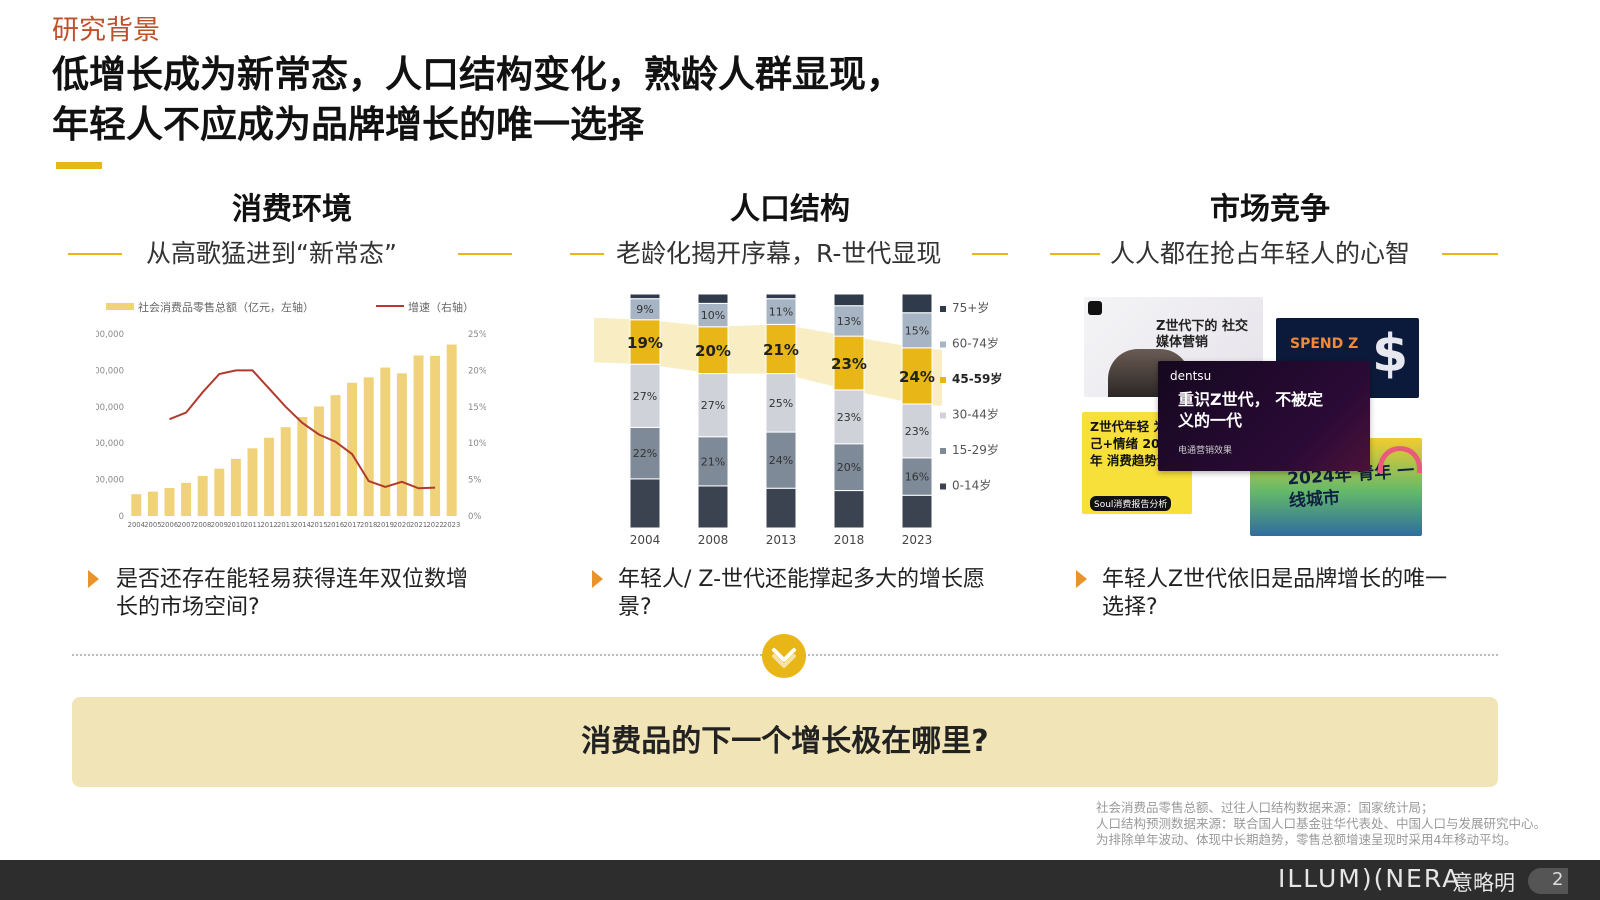  I want to click on question-banner, so click(785, 742).